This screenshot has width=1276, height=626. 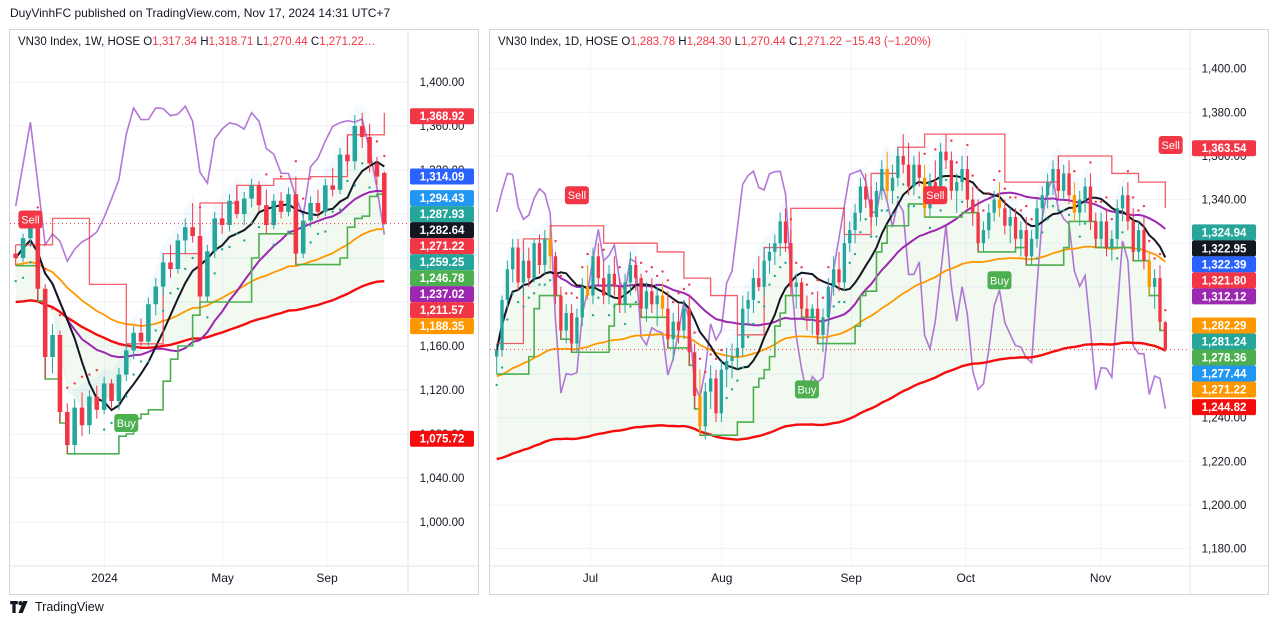 I want to click on price-label-text: 1,287.93, so click(x=442, y=215).